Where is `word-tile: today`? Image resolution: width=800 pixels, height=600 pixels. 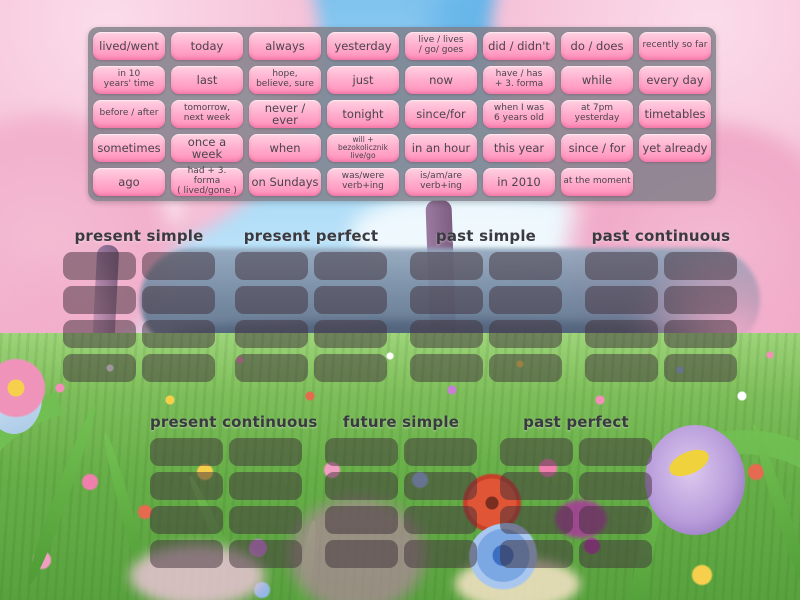 word-tile: today is located at coordinates (207, 46).